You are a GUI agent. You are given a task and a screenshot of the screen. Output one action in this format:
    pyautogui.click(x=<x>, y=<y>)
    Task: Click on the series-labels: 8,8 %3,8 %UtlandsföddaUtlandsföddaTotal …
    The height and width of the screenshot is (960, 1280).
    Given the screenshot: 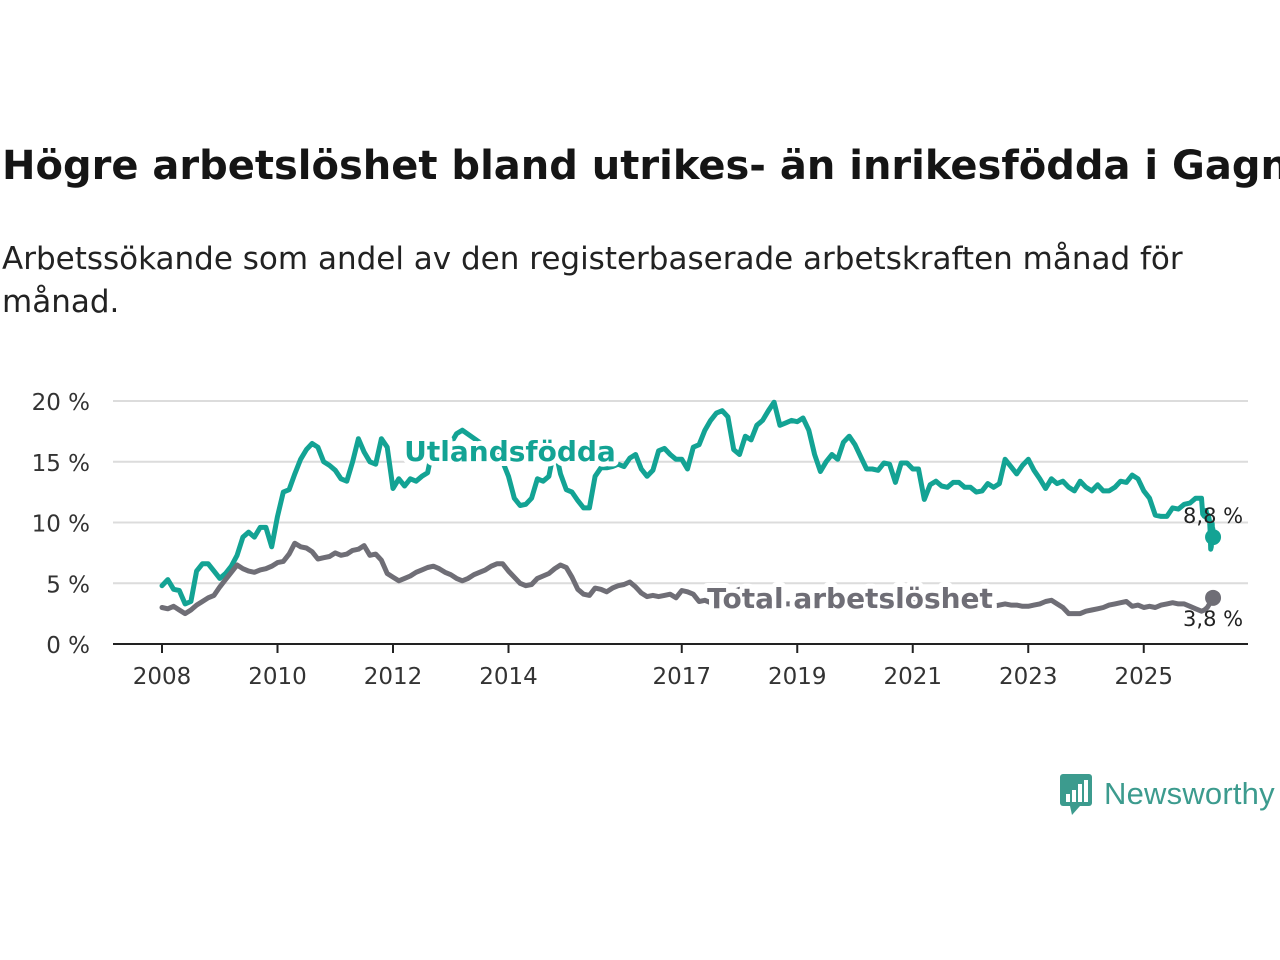 What is the action you would take?
    pyautogui.click(x=821, y=530)
    